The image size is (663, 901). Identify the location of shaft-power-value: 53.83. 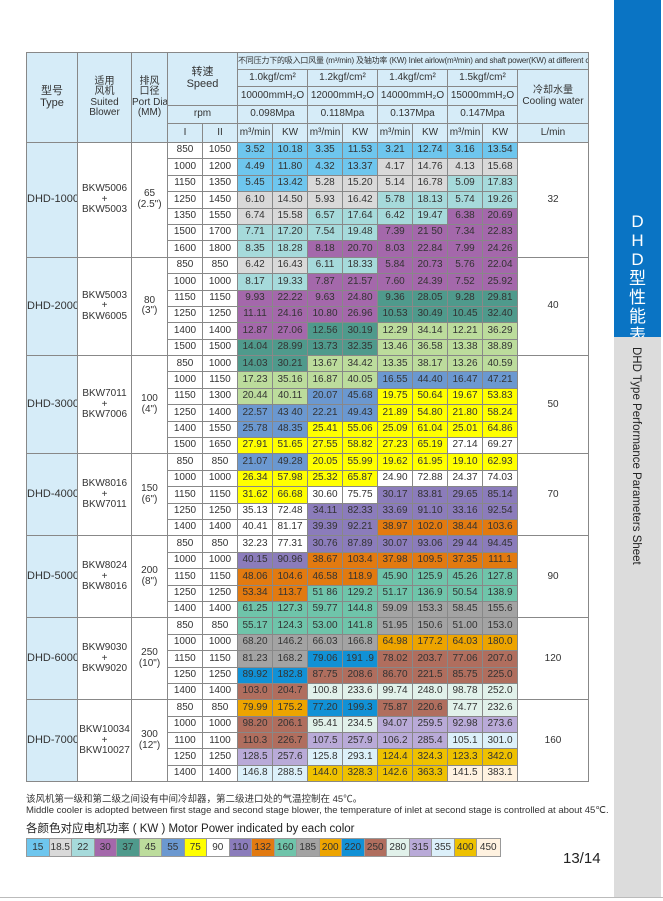
(500, 396).